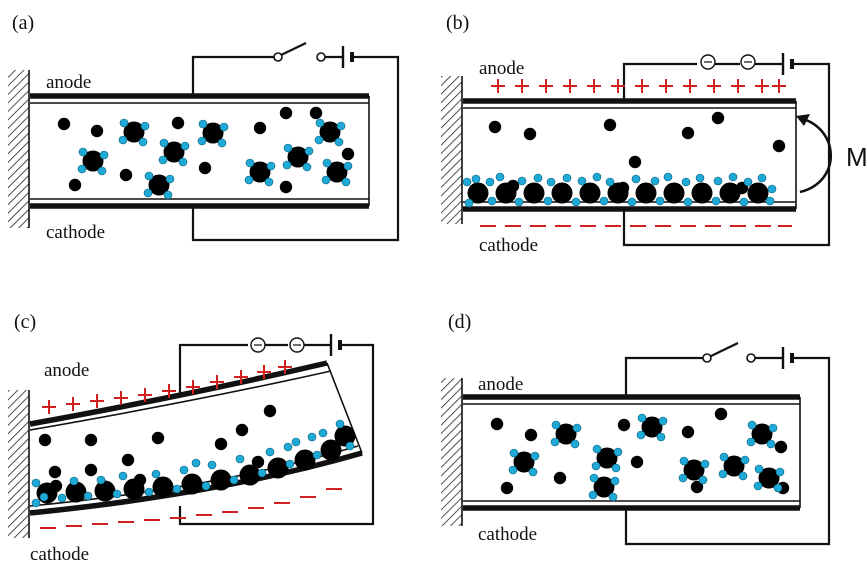  What do you see at coordinates (507, 534) in the screenshot?
I see `cathode-label-d: cathode` at bounding box center [507, 534].